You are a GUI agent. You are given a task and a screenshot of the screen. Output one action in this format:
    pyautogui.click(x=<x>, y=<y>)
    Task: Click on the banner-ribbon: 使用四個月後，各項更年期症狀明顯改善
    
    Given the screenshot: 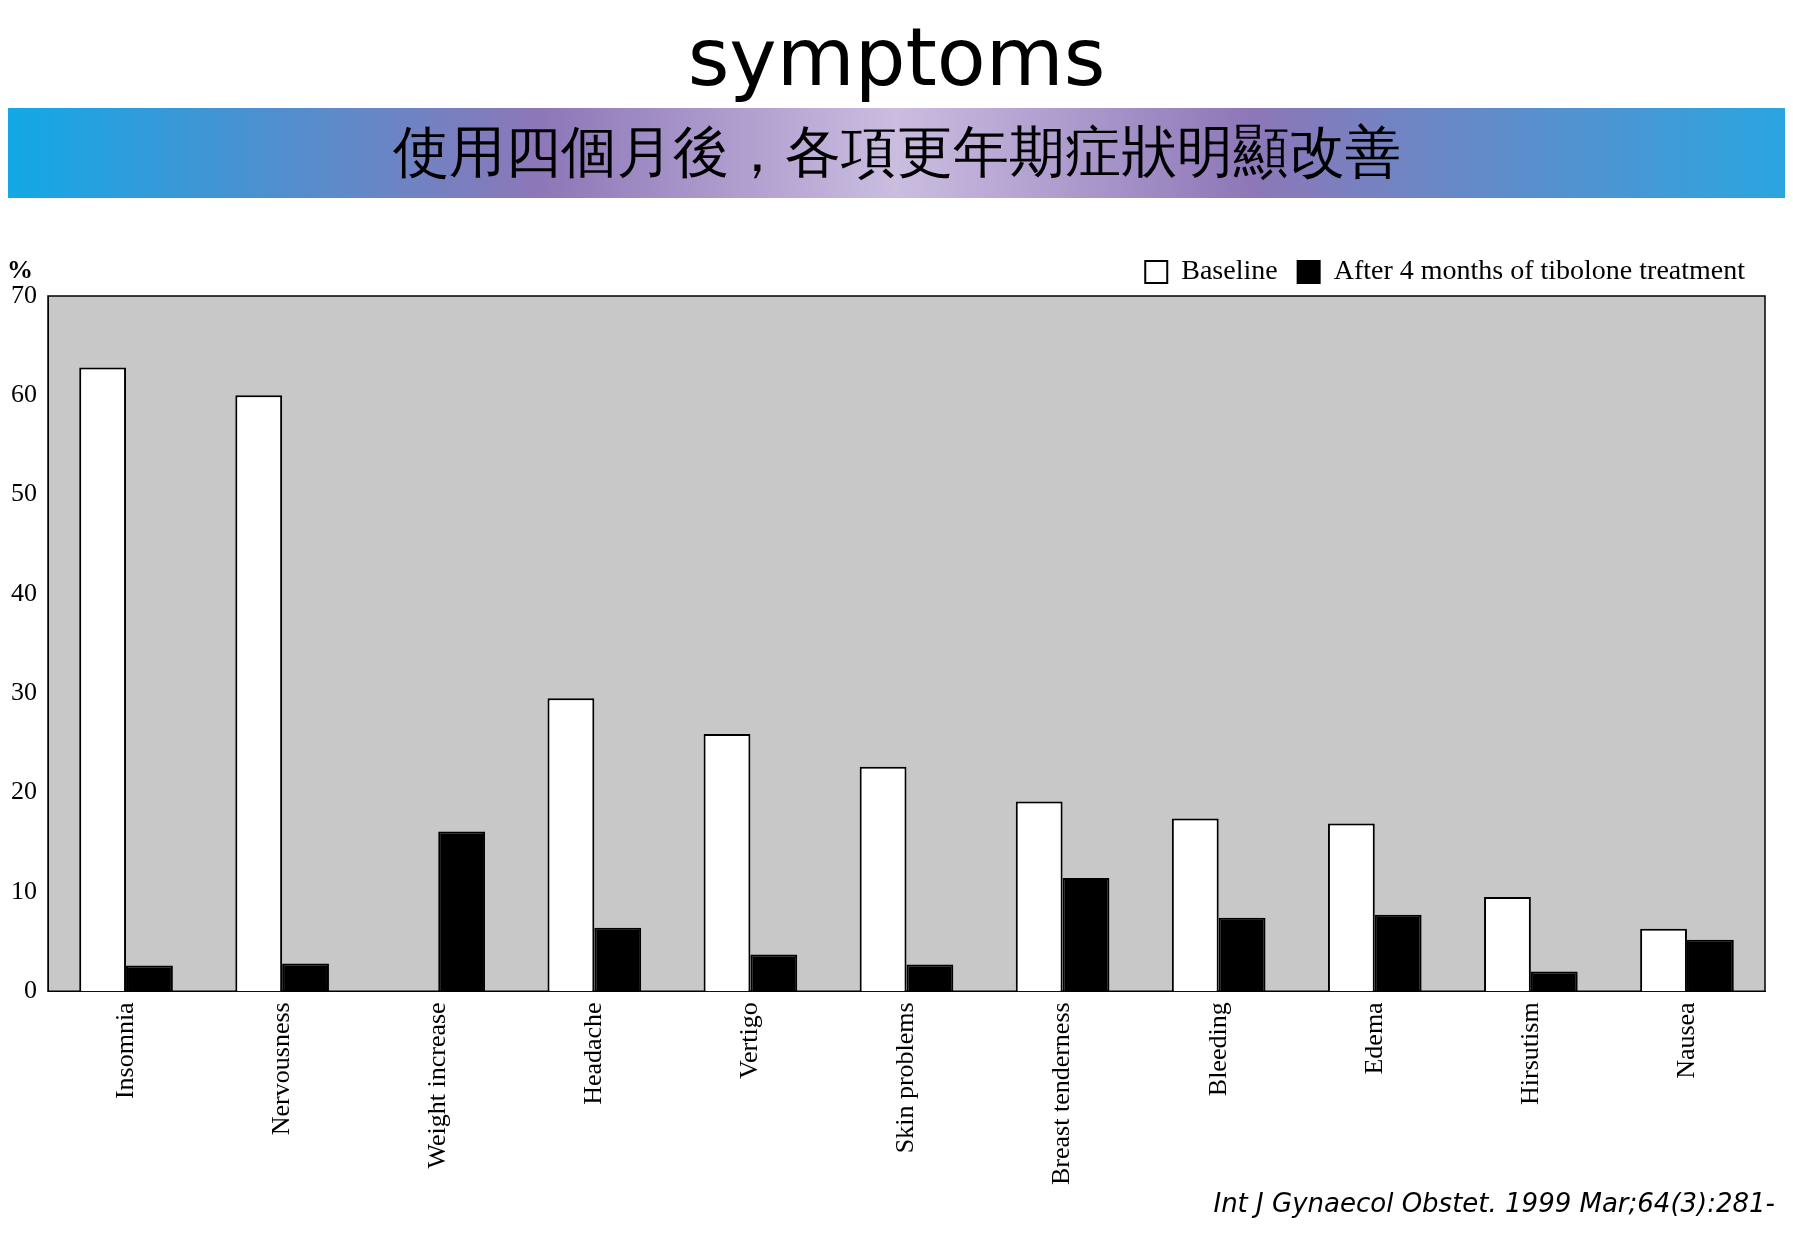 What is the action you would take?
    pyautogui.click(x=896, y=153)
    